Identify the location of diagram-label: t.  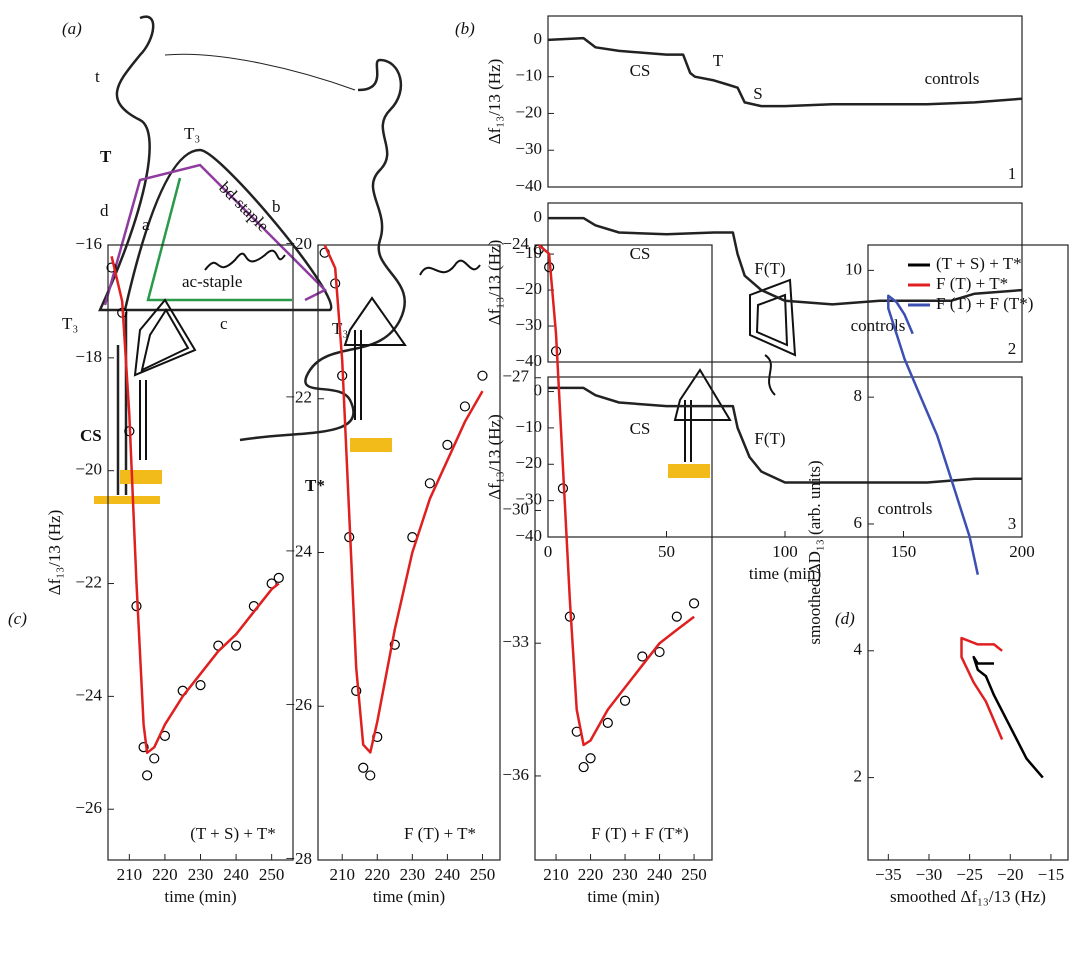
(97, 76).